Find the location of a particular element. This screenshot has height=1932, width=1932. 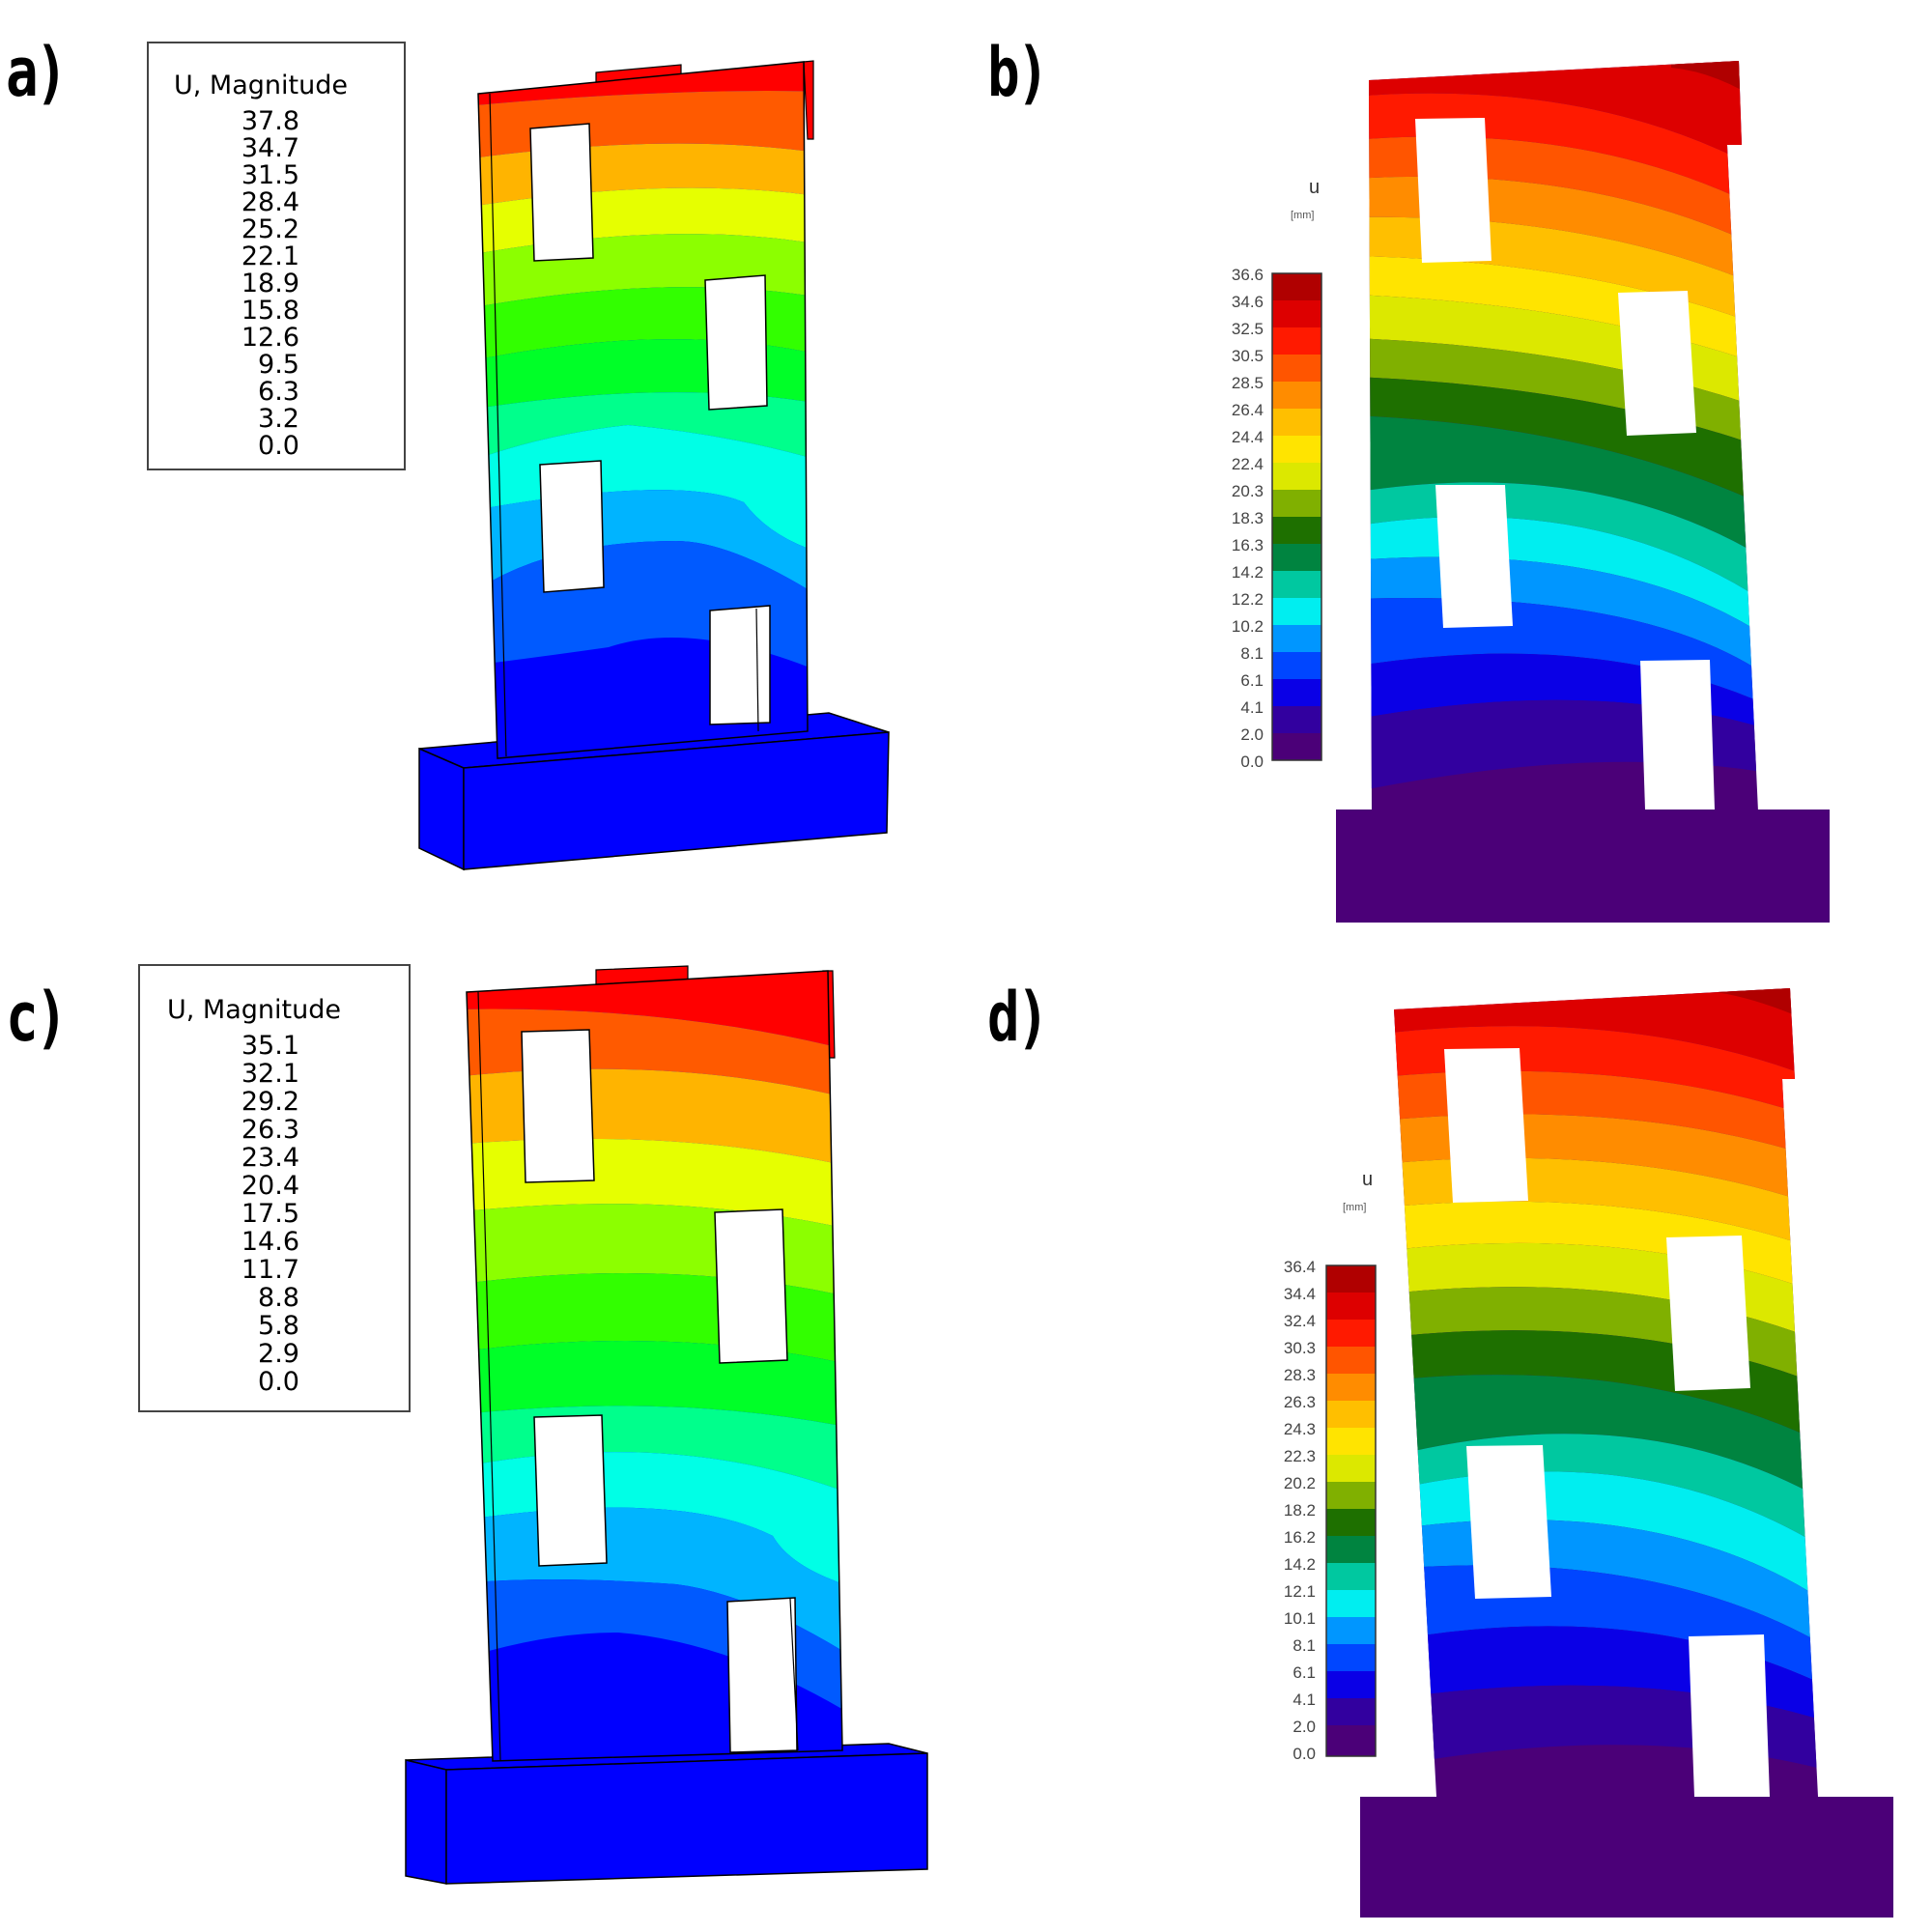

legend-tick: 14.6 is located at coordinates (270, 1242).